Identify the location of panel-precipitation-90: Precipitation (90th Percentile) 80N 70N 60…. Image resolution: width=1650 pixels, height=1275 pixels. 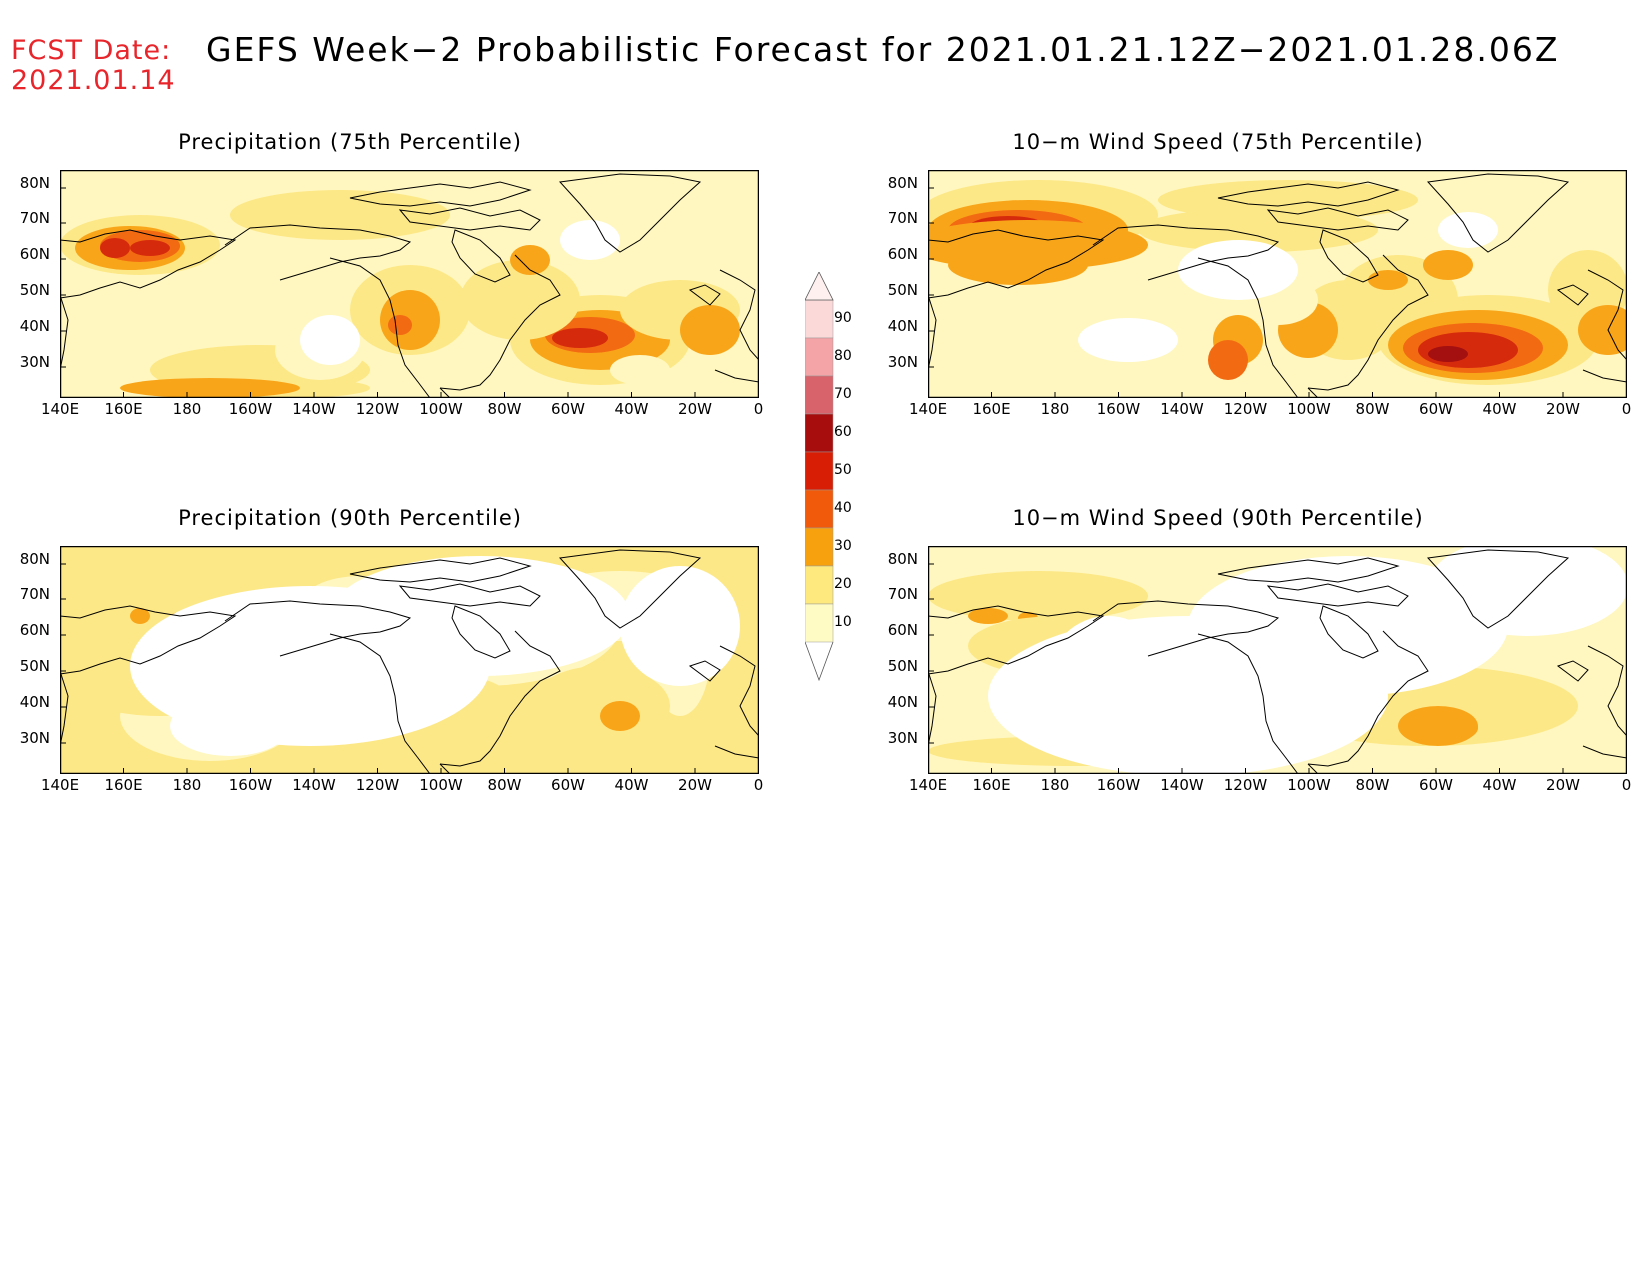
(382, 651).